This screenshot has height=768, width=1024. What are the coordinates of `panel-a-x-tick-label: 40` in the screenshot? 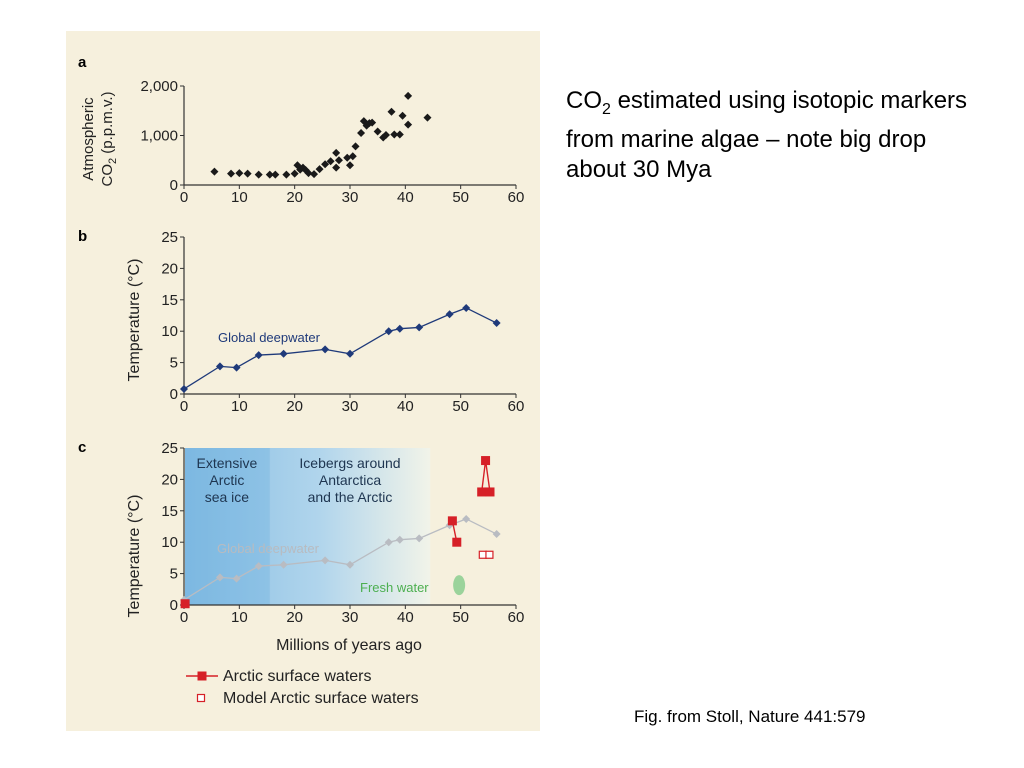 It's located at (405, 197).